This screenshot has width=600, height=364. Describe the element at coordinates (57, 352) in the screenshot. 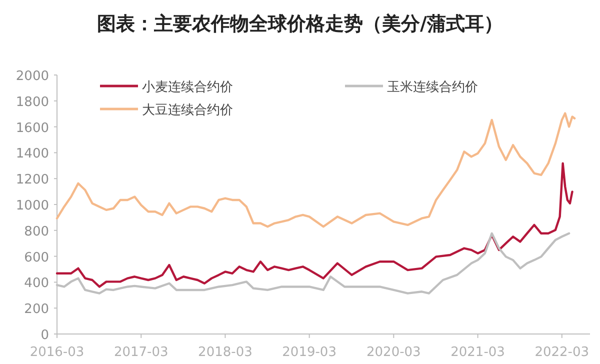

I see `x-tick-label: 2016-03` at that location.